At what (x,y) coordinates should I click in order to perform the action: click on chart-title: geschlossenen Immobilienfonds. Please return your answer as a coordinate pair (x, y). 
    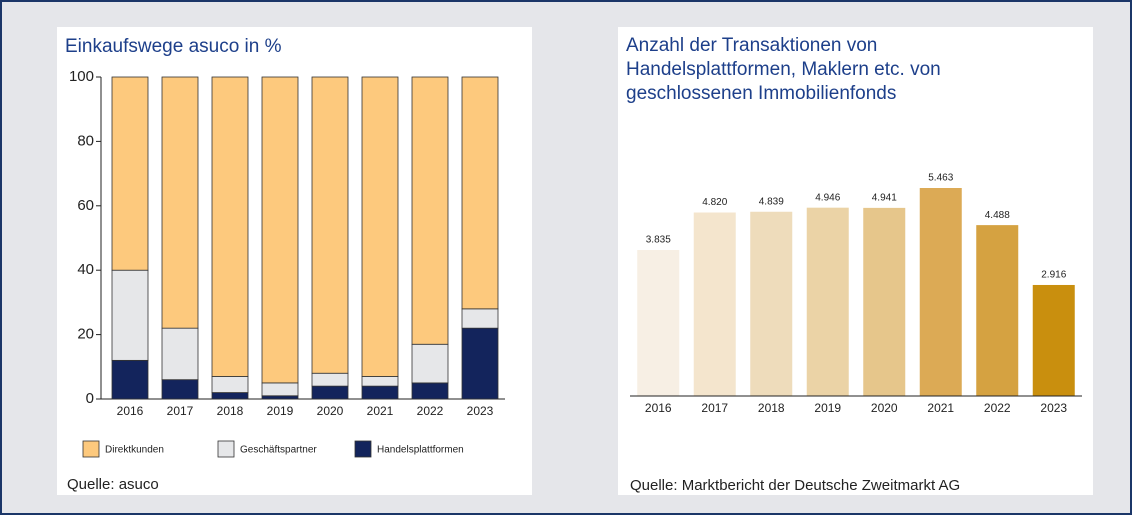
    Looking at the image, I should click on (761, 93).